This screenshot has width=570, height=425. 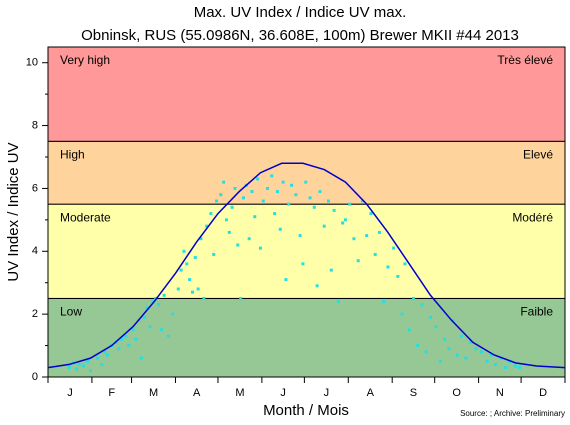 What do you see at coordinates (536, 312) in the screenshot?
I see `zone-label-fr: Faible` at bounding box center [536, 312].